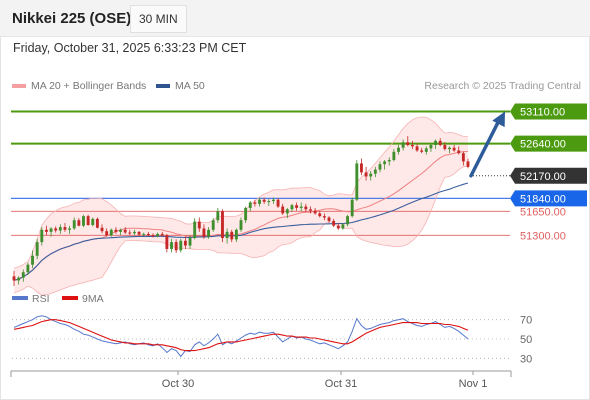 The image size is (590, 400). What do you see at coordinates (89, 86) in the screenshot?
I see `legend-ma20-label: MA 20 + Bollinger Bands` at bounding box center [89, 86].